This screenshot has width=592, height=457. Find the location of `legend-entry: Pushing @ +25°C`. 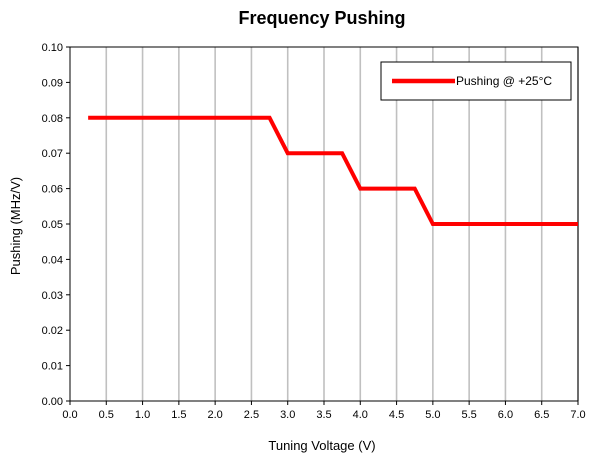

legend-entry: Pushing @ +25°C is located at coordinates (504, 81).